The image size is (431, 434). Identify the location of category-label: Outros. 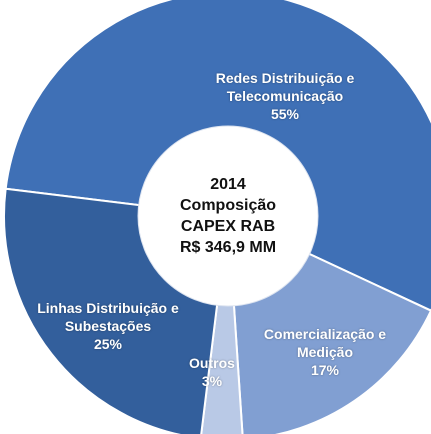
(212, 363).